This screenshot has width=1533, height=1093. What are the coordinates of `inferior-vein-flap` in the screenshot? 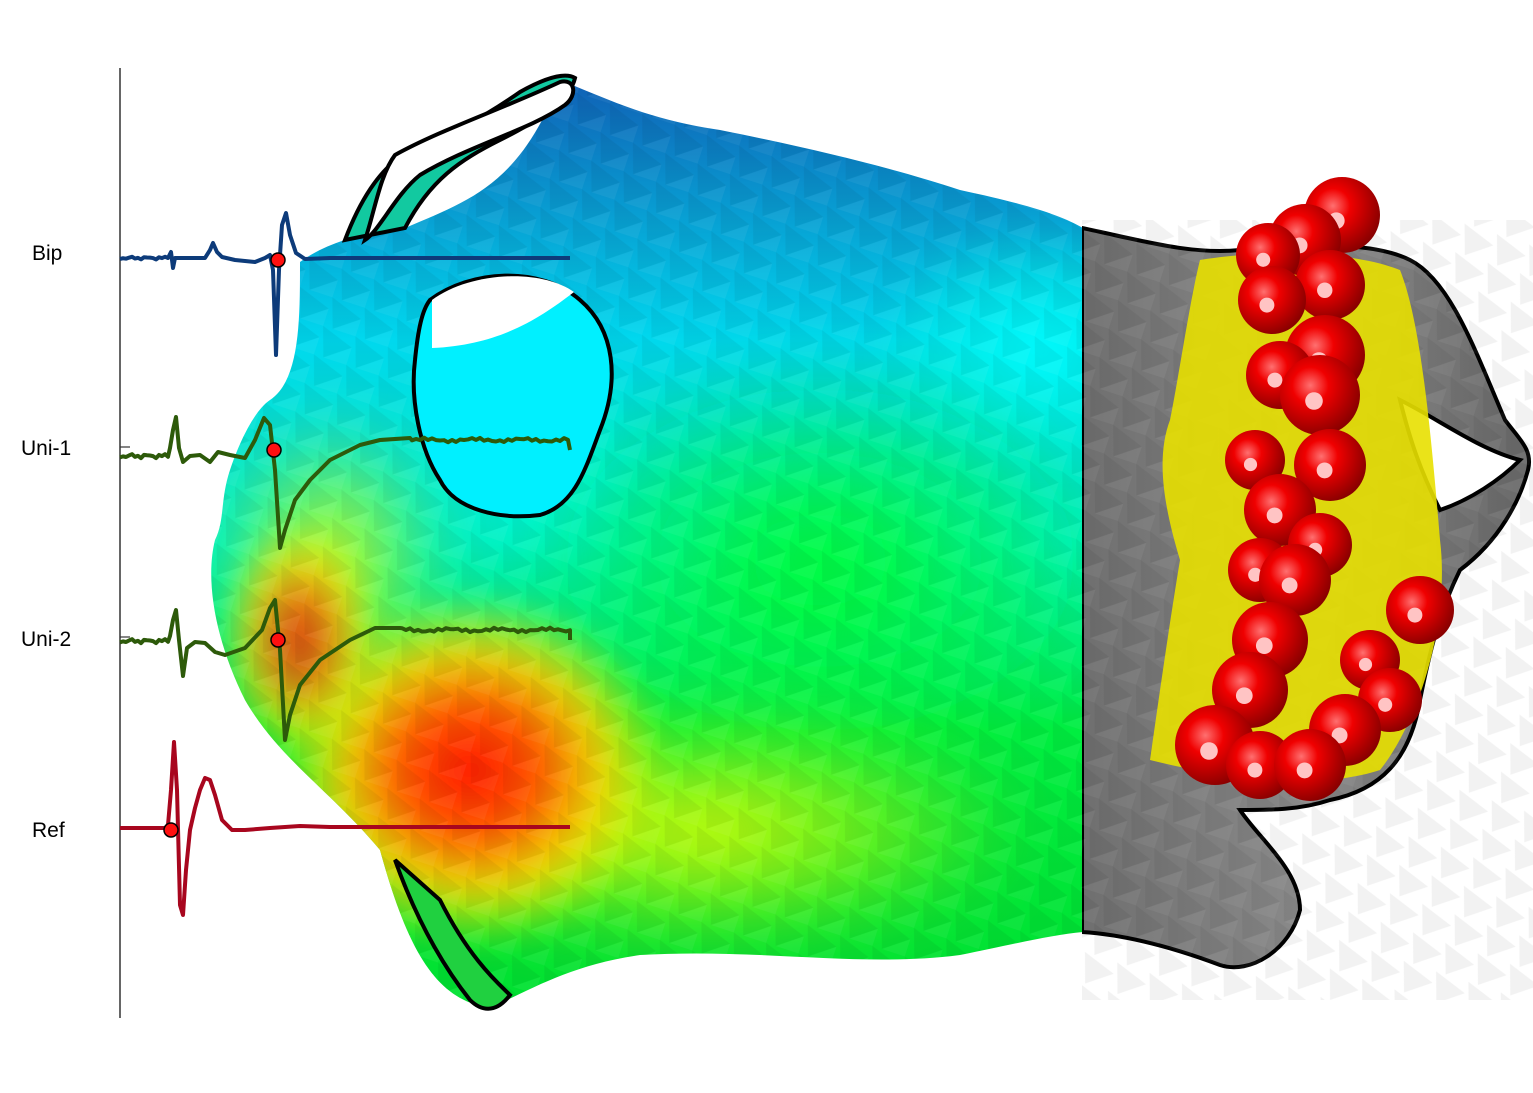 It's located at (453, 934).